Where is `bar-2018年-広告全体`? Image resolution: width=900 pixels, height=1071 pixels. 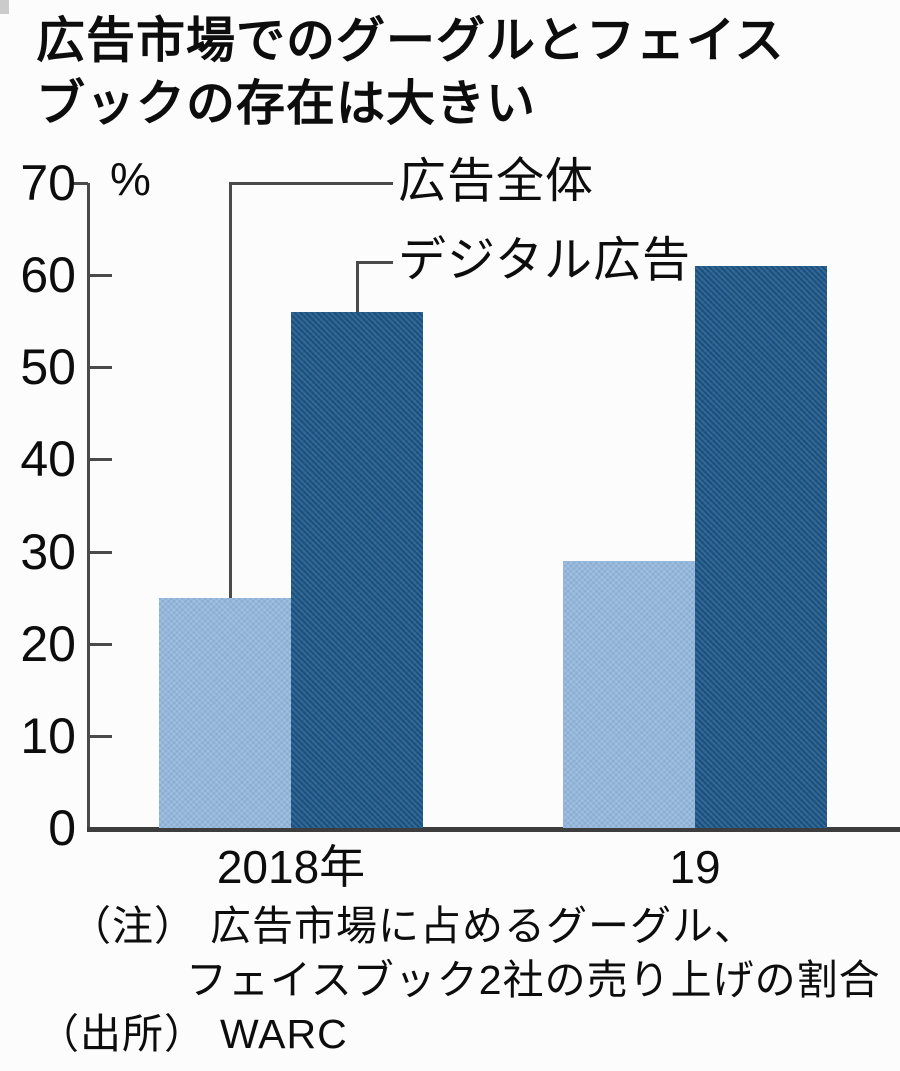 bar-2018年-広告全体 is located at coordinates (225, 712).